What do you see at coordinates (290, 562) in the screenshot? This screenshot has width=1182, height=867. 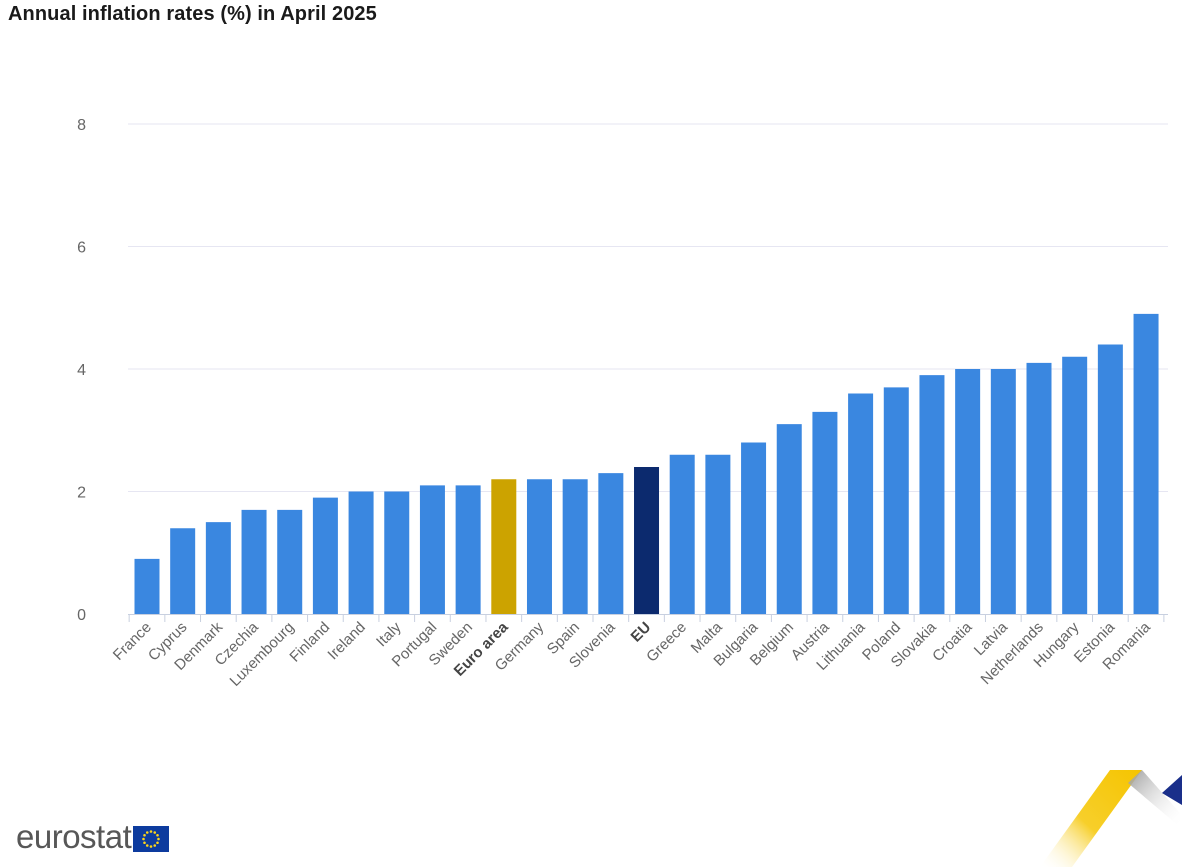 I see `bar-luxembourg: Luxembourg: 1.7` at bounding box center [290, 562].